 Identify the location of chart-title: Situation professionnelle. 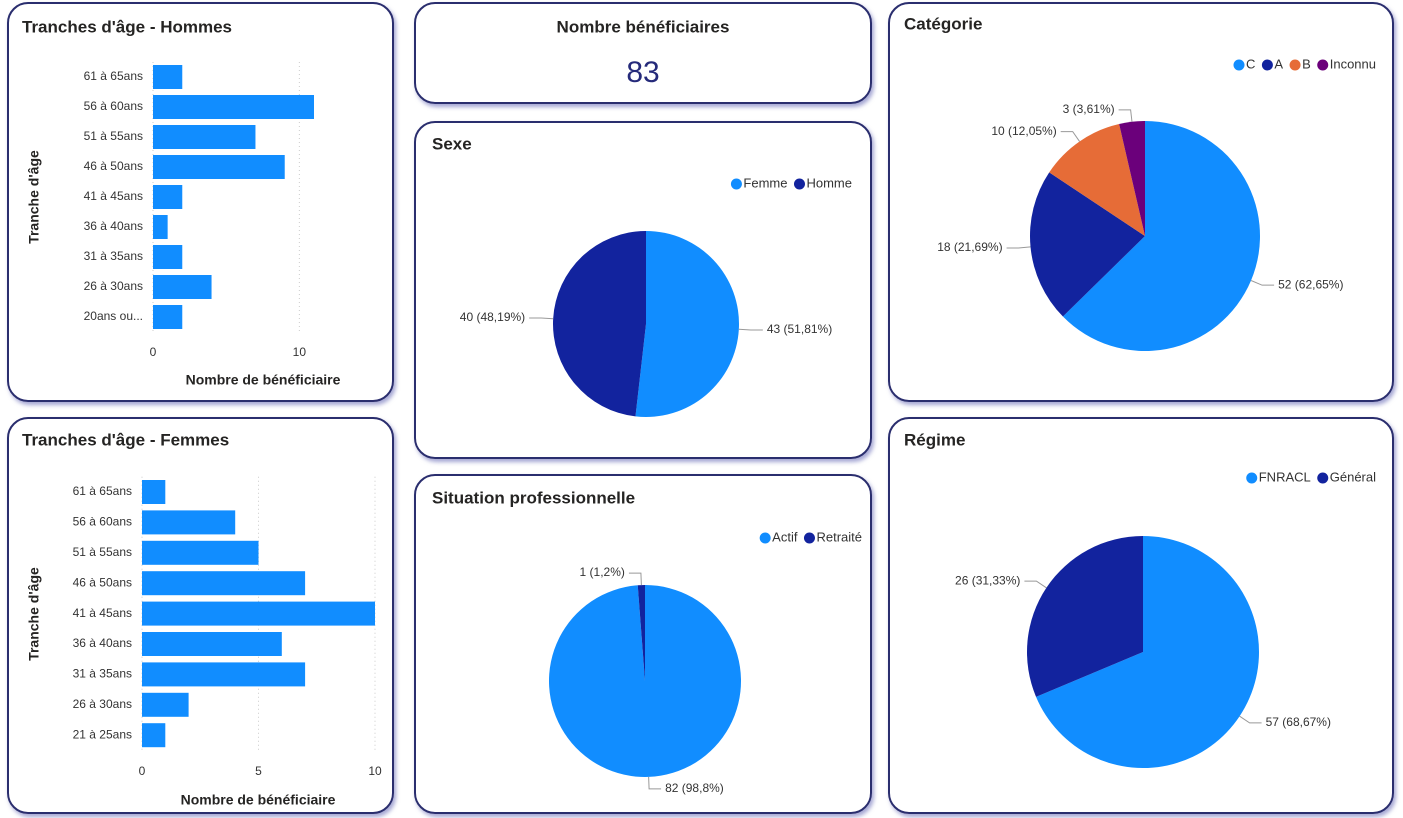
(533, 497).